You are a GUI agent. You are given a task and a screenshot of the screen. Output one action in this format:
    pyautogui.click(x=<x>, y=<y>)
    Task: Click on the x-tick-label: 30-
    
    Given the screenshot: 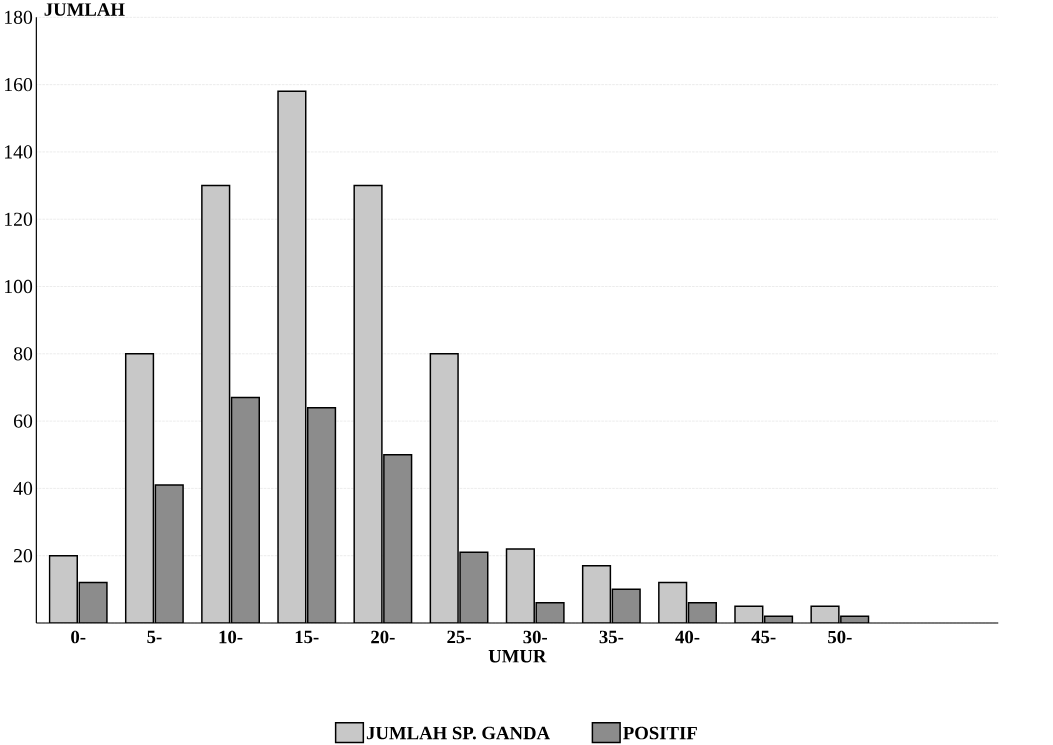 What is the action you would take?
    pyautogui.click(x=535, y=637)
    